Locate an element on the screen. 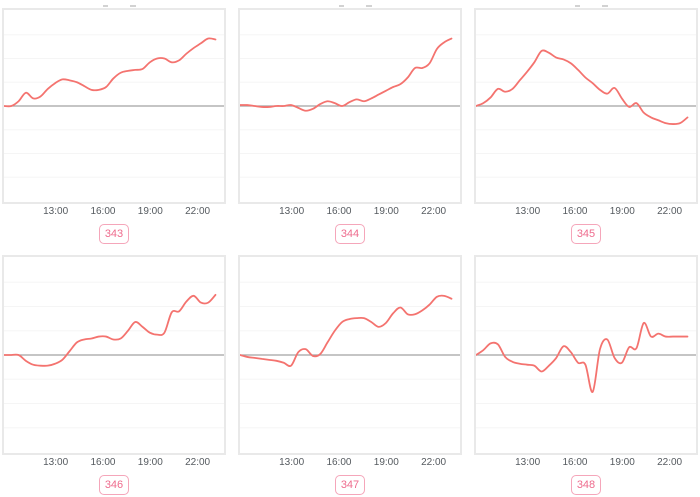  badge-row: 343 is located at coordinates (114, 235).